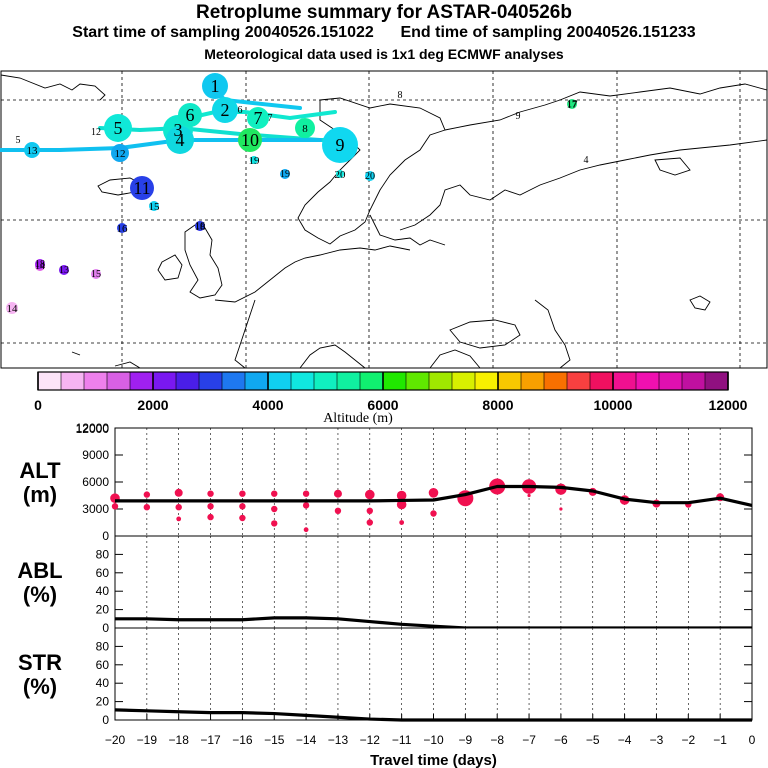 The width and height of the screenshot is (768, 768). What do you see at coordinates (382, 405) in the screenshot?
I see `colorbar-tick-label: 6000` at bounding box center [382, 405].